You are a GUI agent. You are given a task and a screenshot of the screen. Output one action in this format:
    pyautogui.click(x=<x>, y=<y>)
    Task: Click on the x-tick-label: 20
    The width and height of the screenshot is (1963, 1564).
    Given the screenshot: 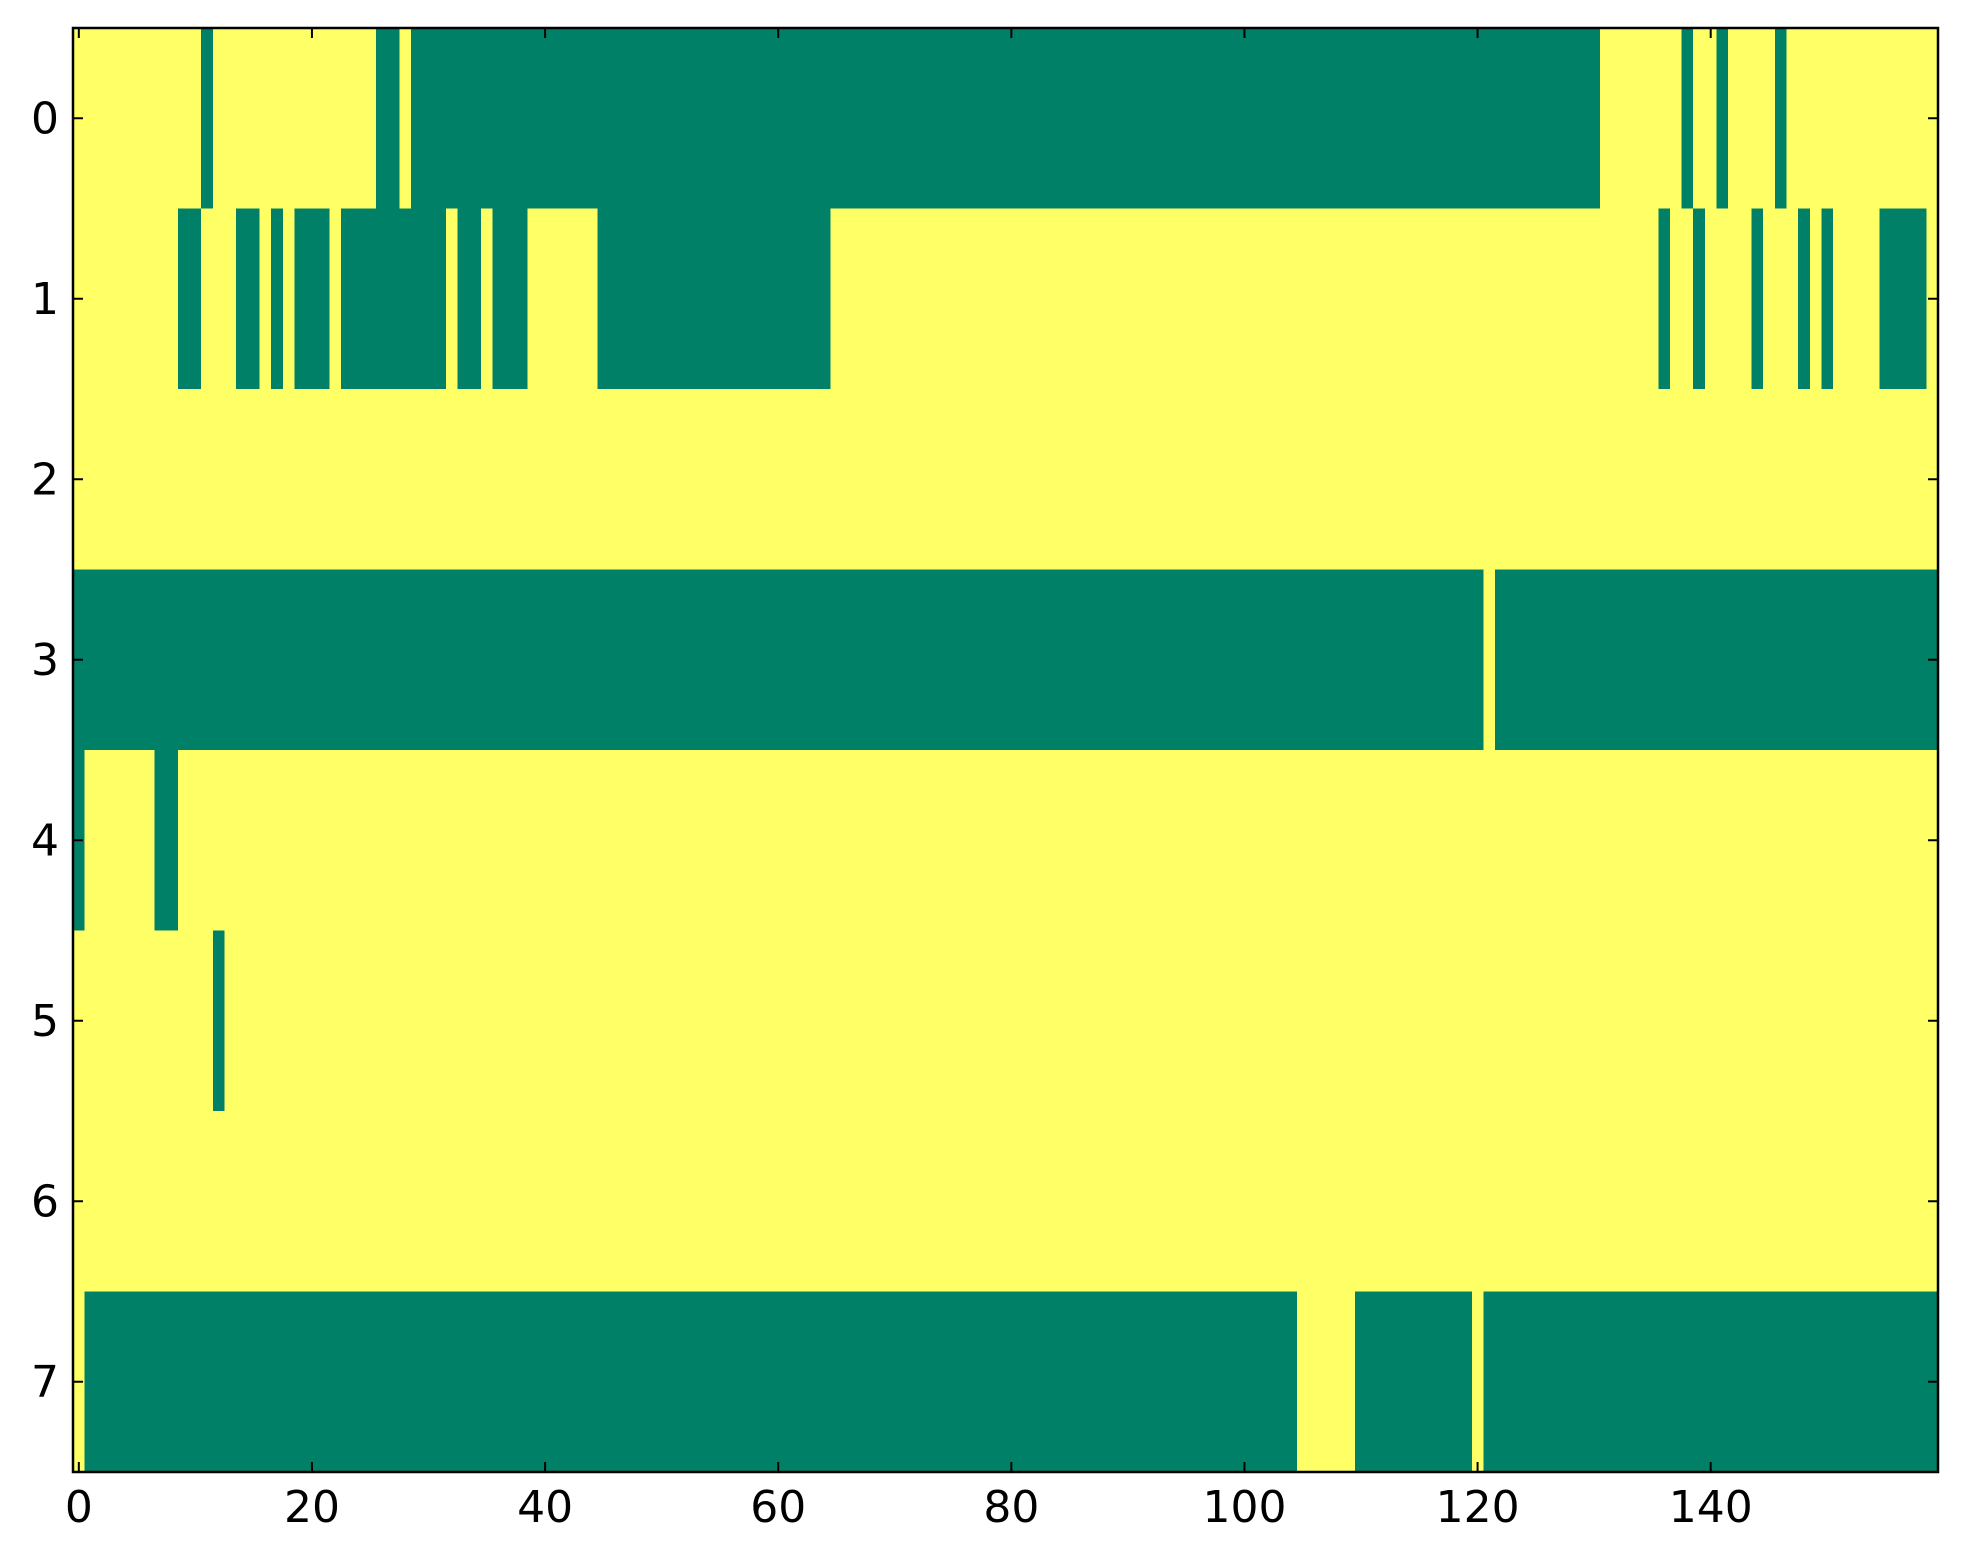 What is the action you would take?
    pyautogui.click(x=312, y=1507)
    